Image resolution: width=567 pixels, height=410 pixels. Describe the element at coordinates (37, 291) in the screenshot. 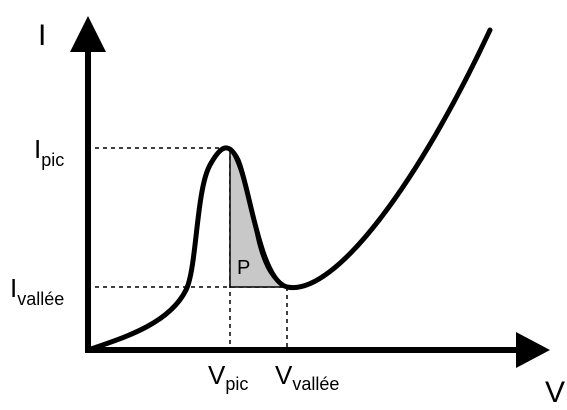

I see `i-valley-label: Ivallée` at that location.